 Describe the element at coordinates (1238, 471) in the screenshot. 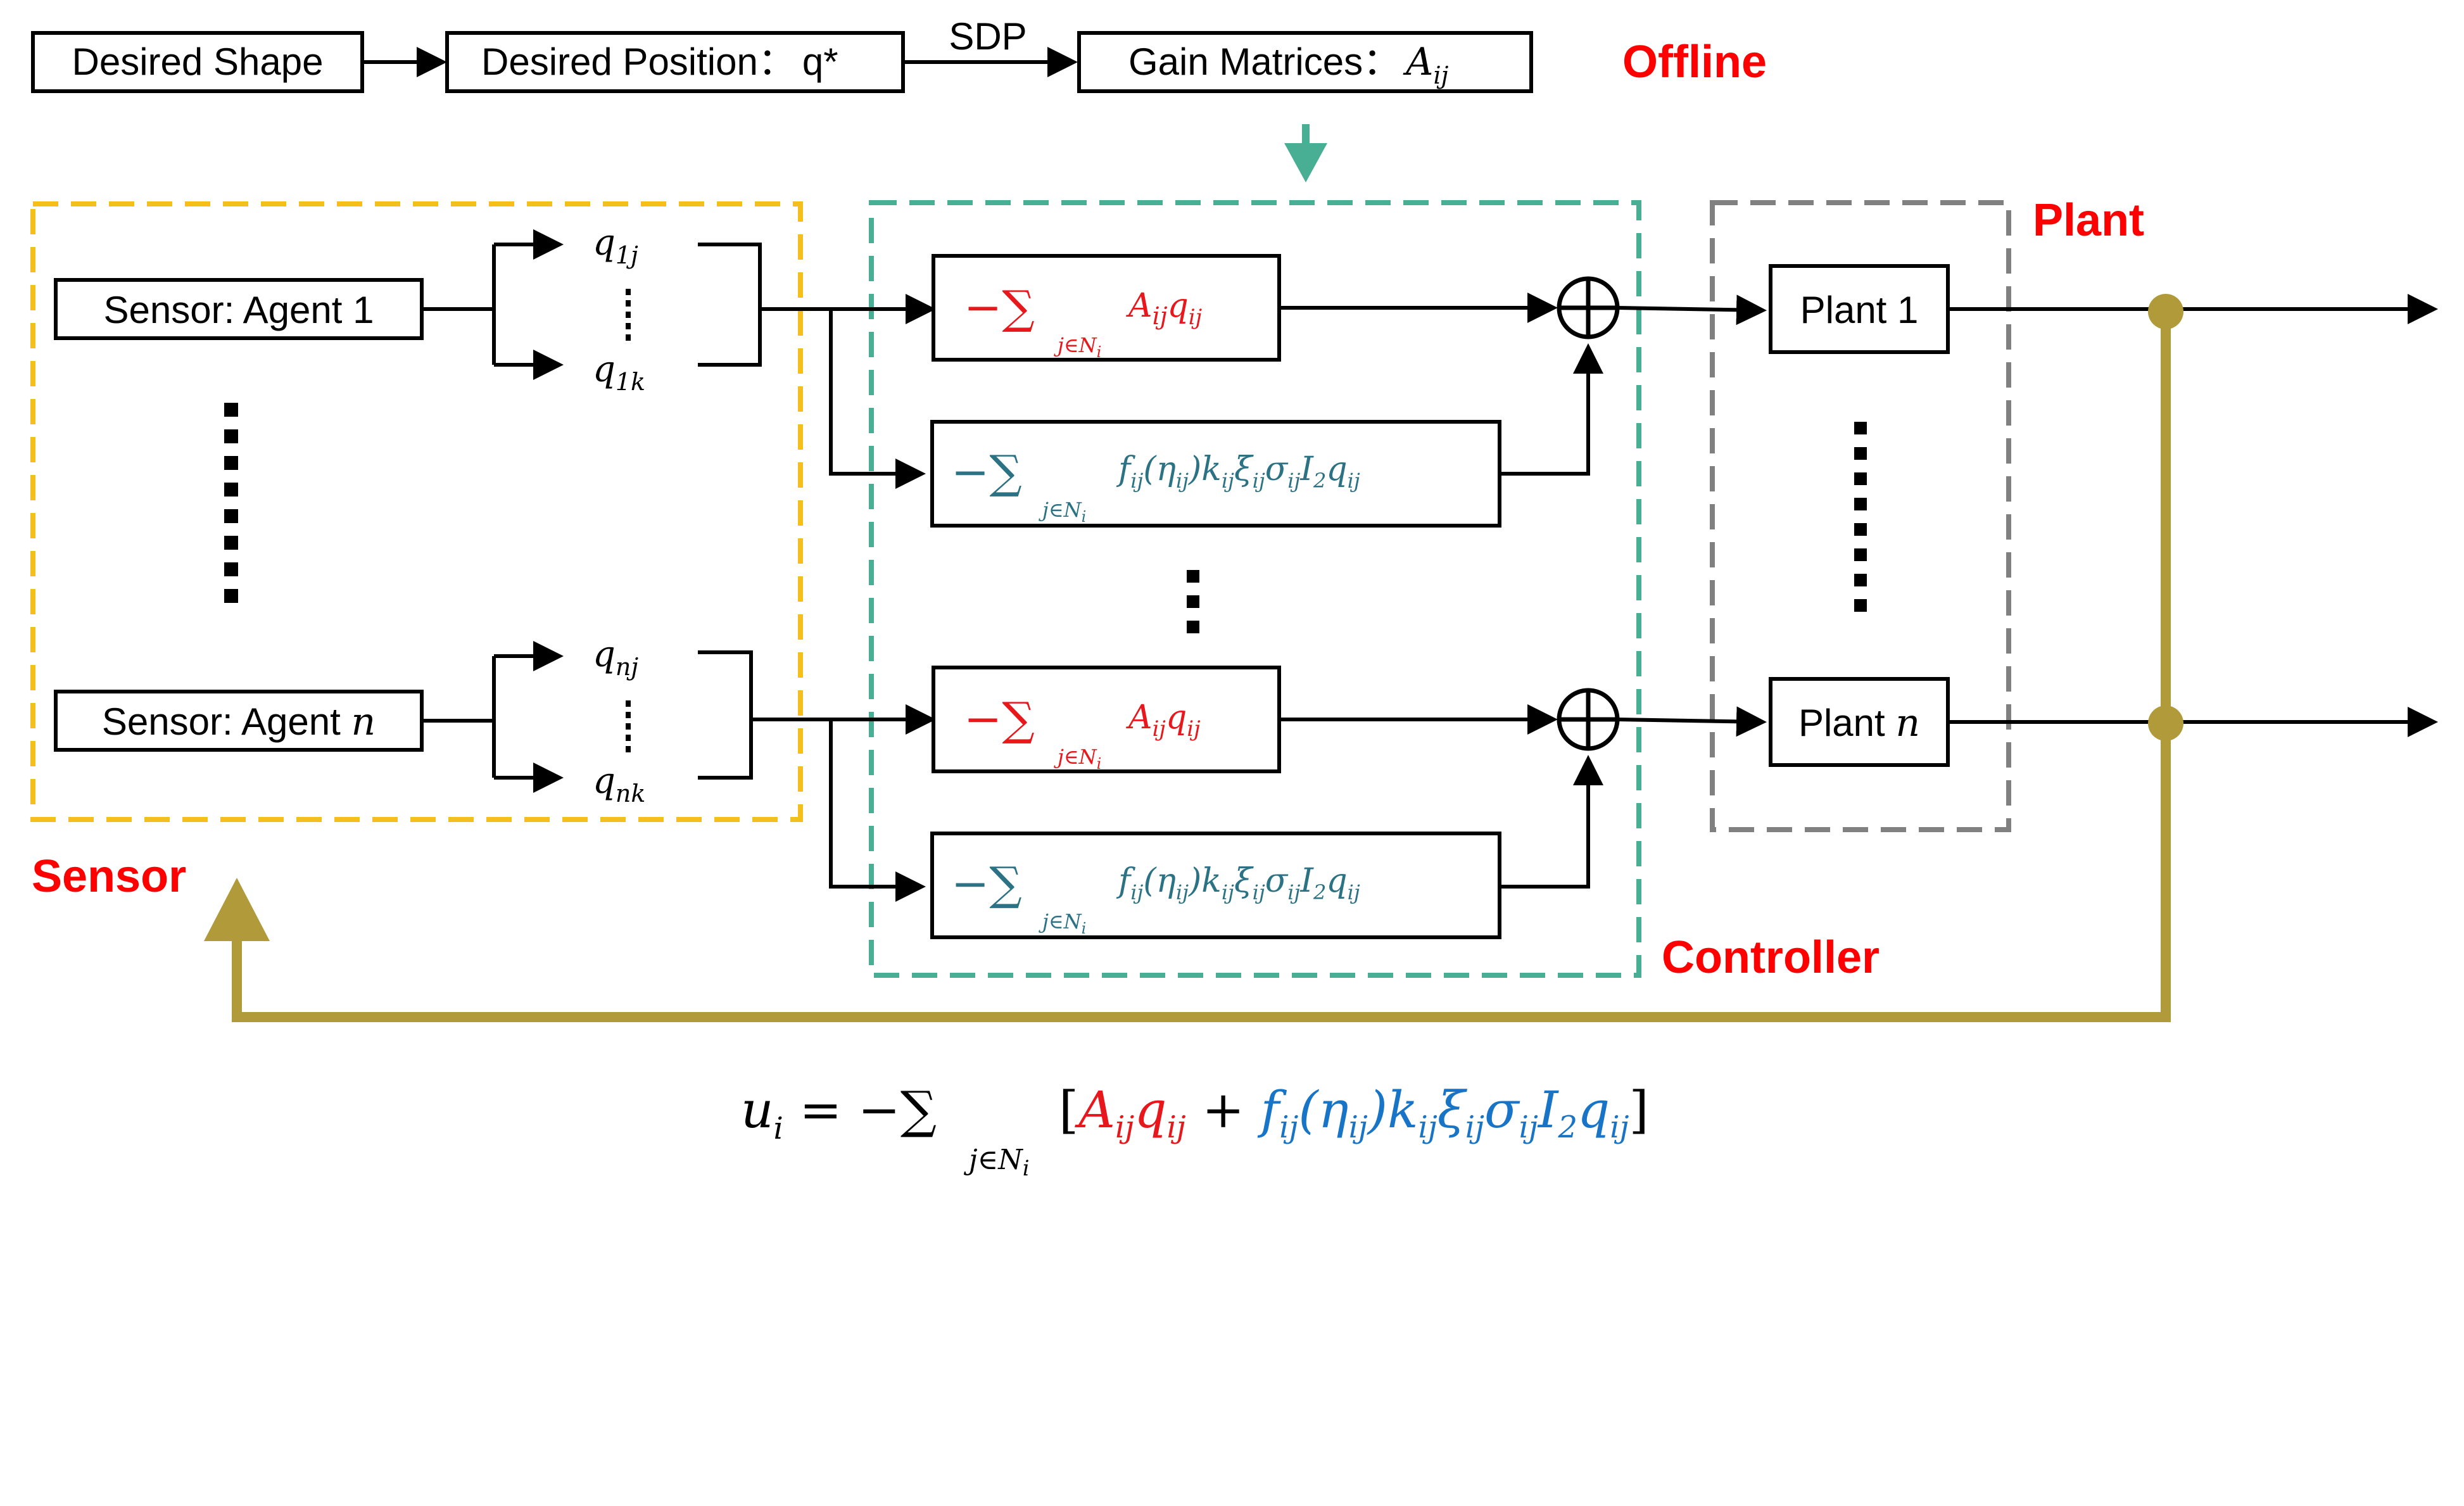

I see `agent-1-term-b-body: fij(ηij)kijξijσijI2qij` at that location.